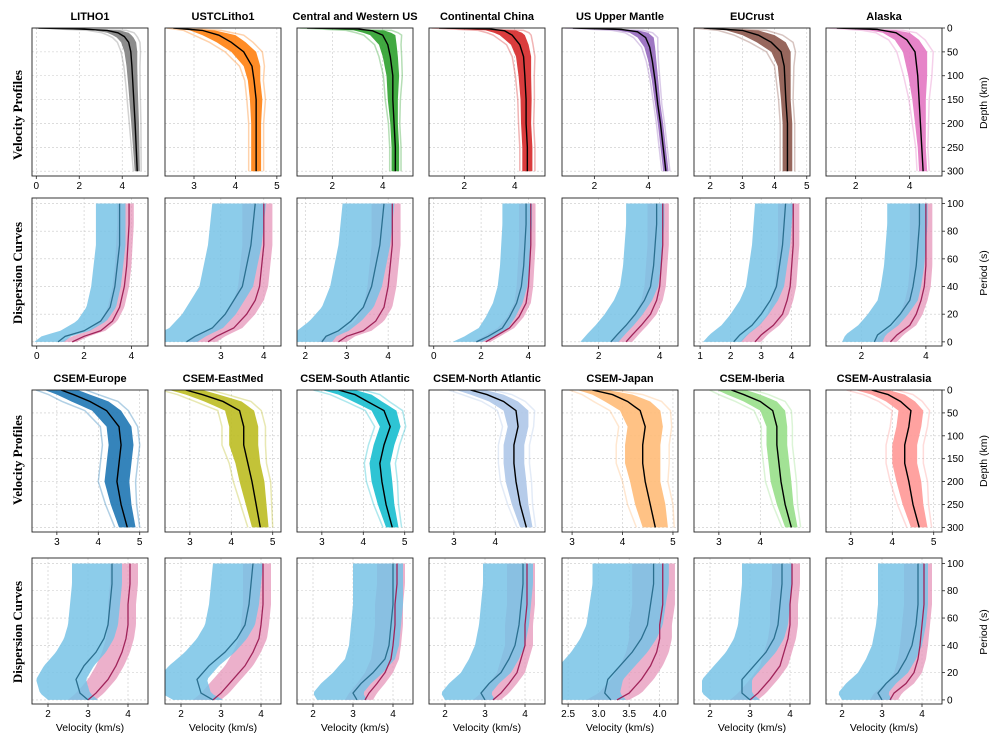 This screenshot has height=743, width=997. I want to click on panel-r0c1: 3 4 5 USTCLitho1, so click(223, 101).